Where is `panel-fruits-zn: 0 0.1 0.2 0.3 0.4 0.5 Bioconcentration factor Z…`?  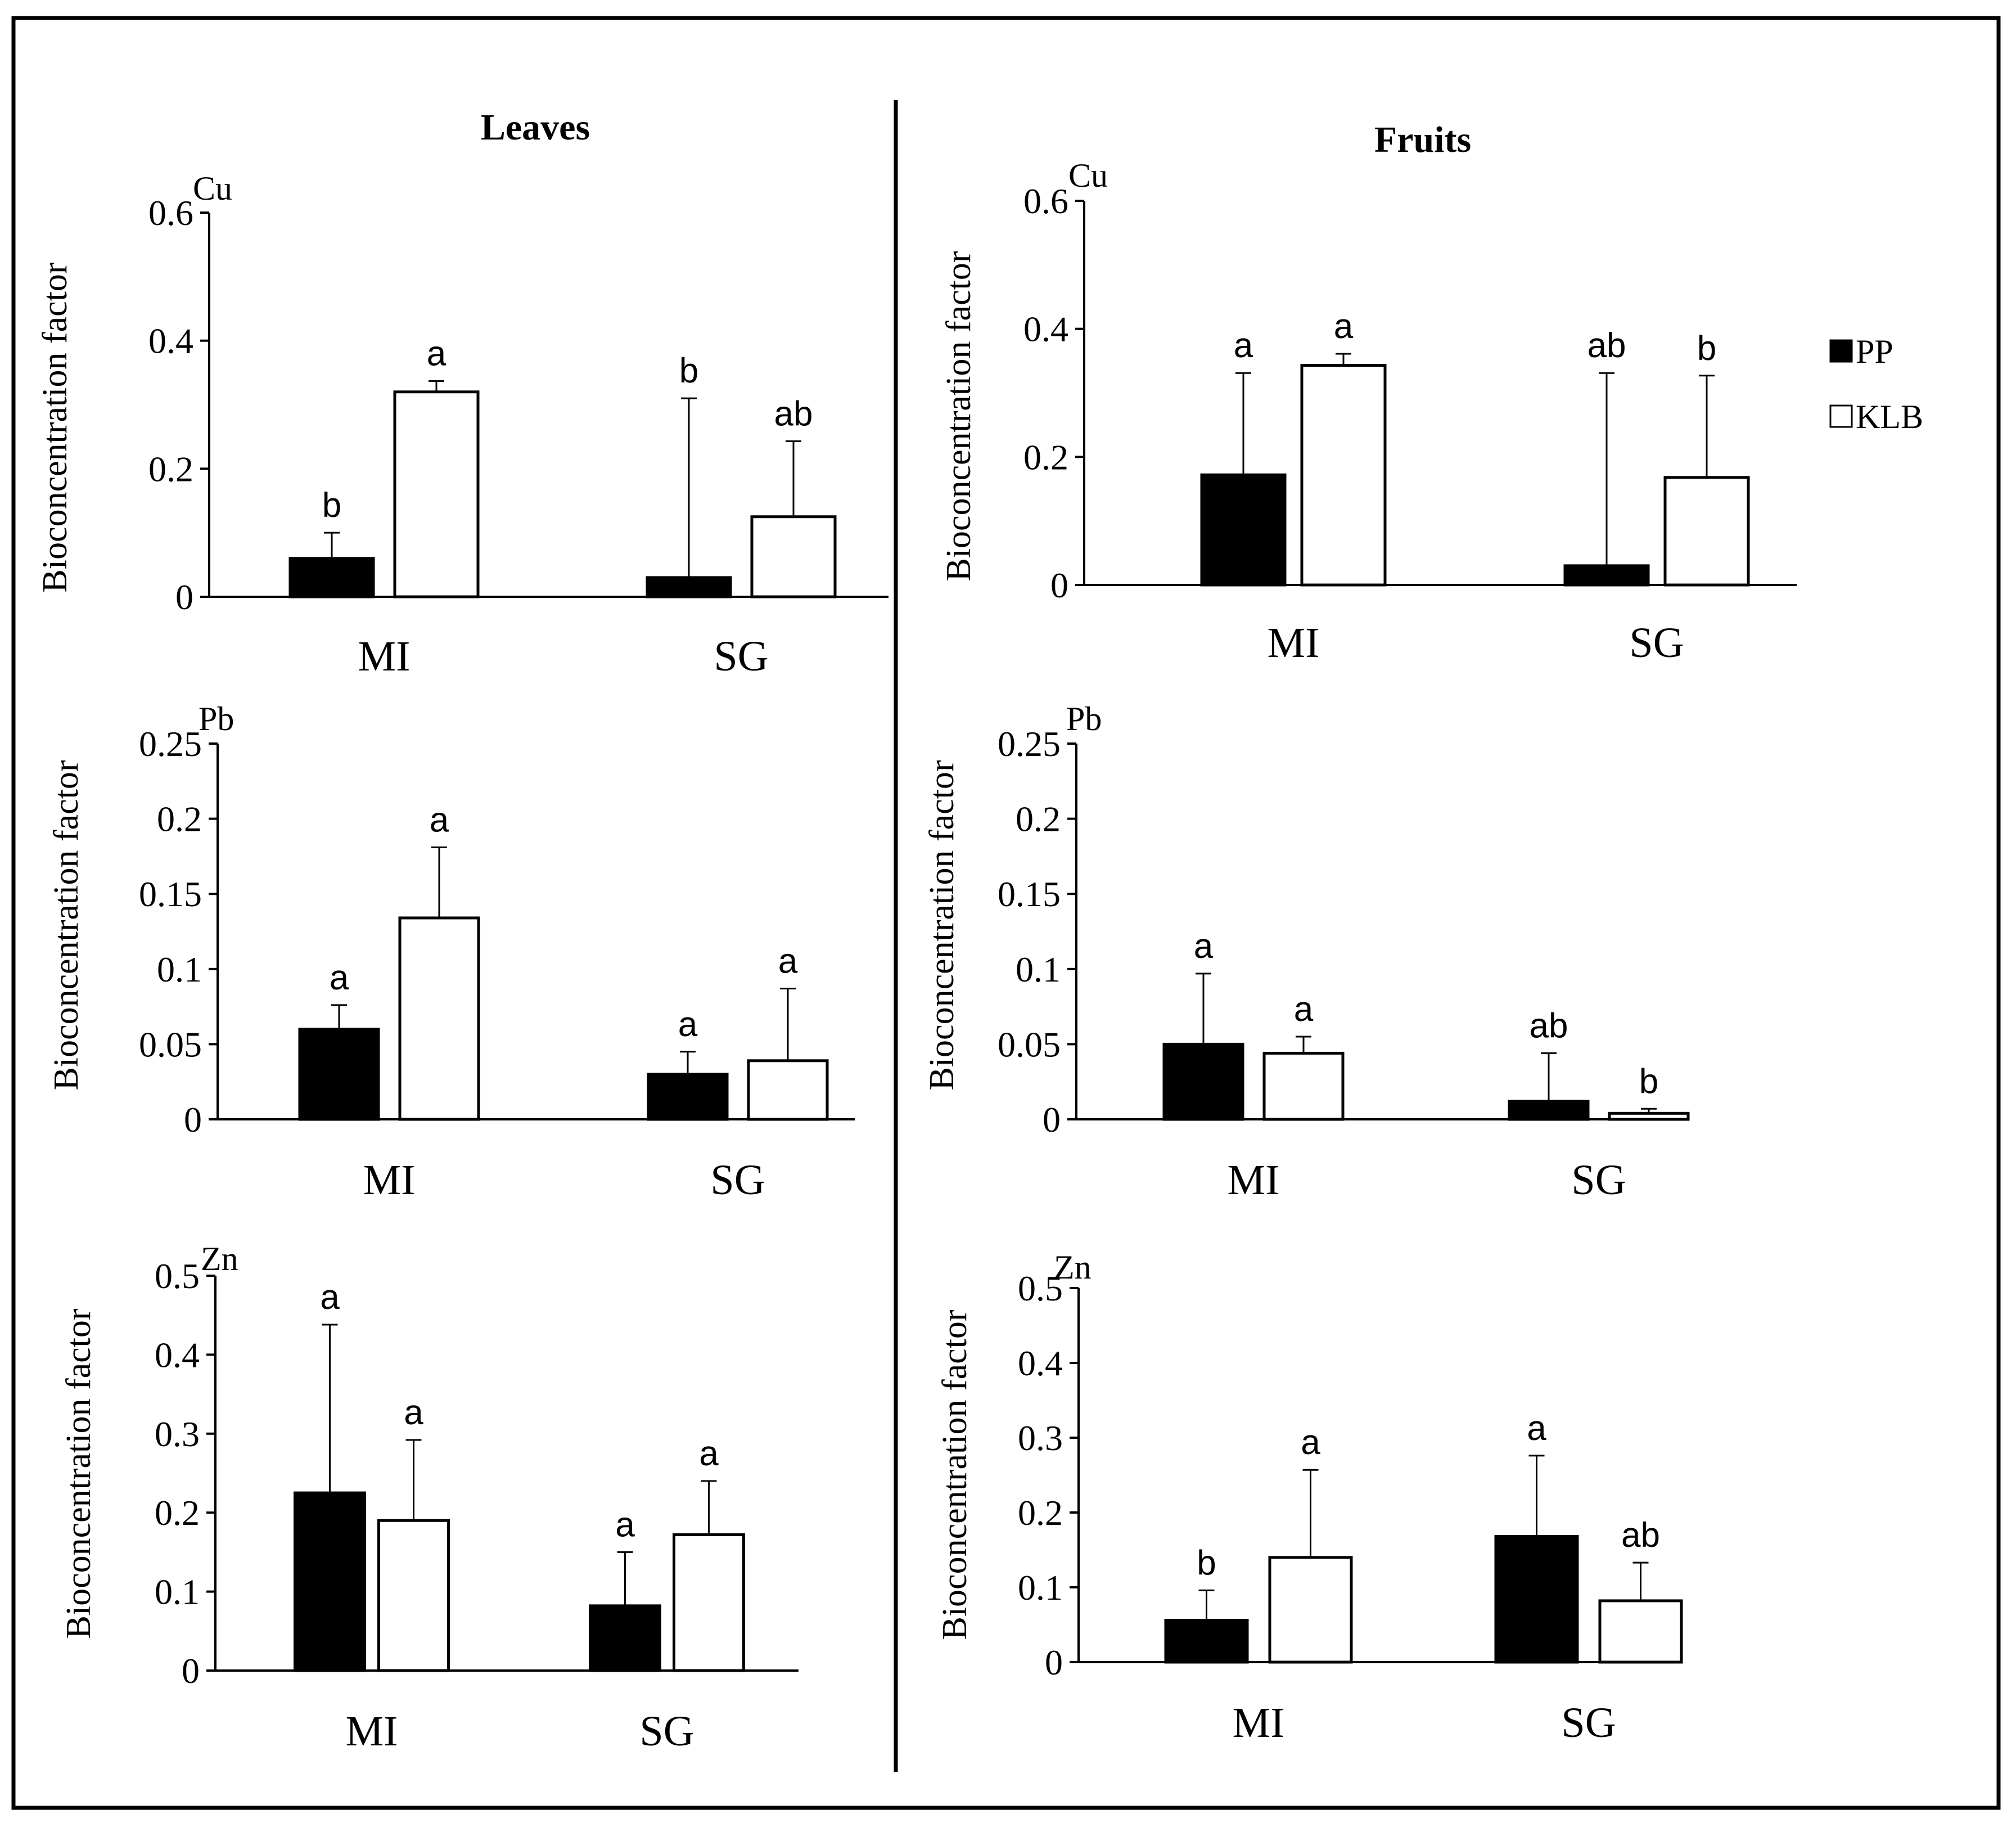
panel-fruits-zn: 0 0.1 0.2 0.3 0.4 0.5 Bioconcentration factor Z… is located at coordinates (1309, 1498).